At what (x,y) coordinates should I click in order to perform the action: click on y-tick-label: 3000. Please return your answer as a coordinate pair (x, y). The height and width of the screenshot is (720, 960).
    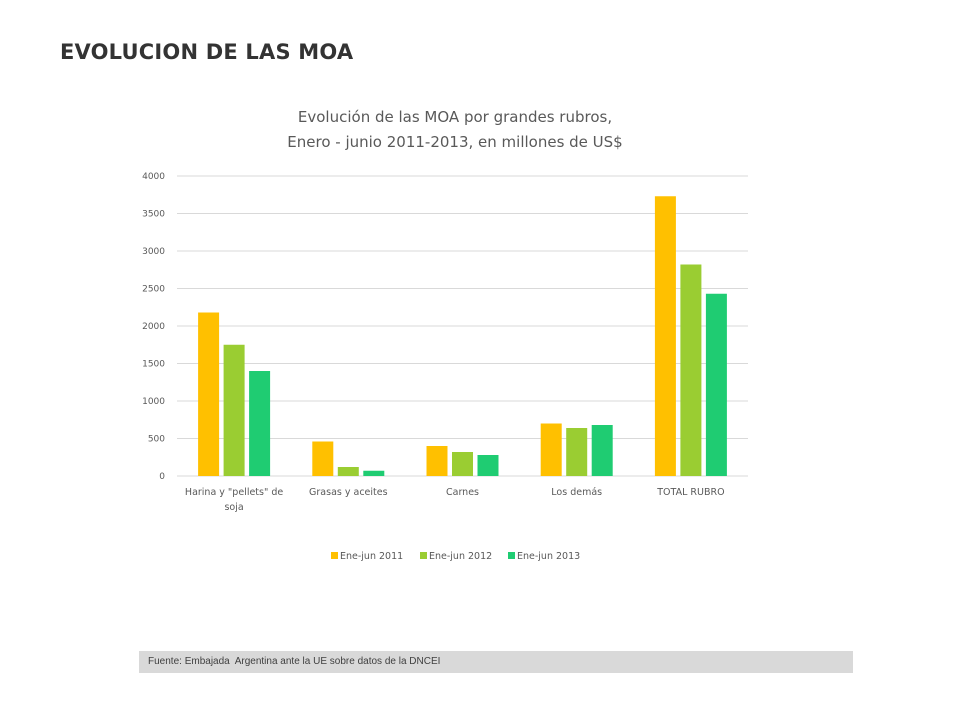
    Looking at the image, I should click on (153, 252).